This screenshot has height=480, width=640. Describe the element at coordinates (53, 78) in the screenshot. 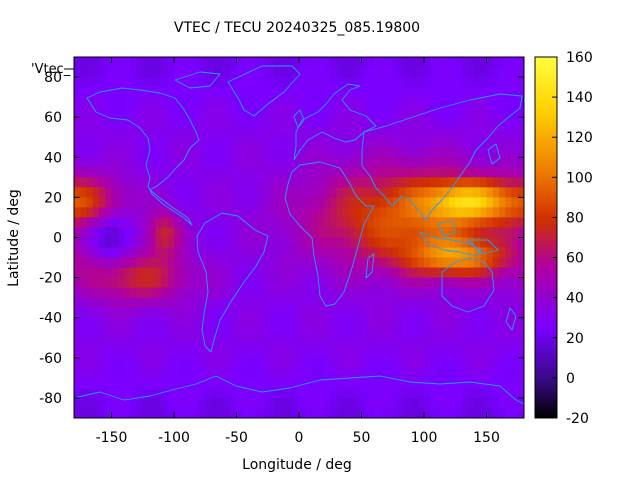

I see `y-tick-label: 80` at that location.